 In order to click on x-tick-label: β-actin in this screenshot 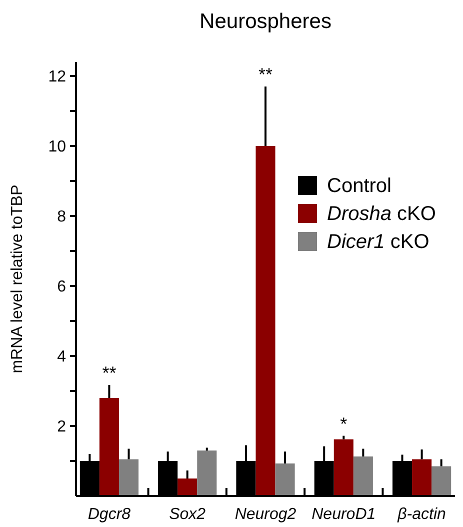, I will do `click(421, 514)`.